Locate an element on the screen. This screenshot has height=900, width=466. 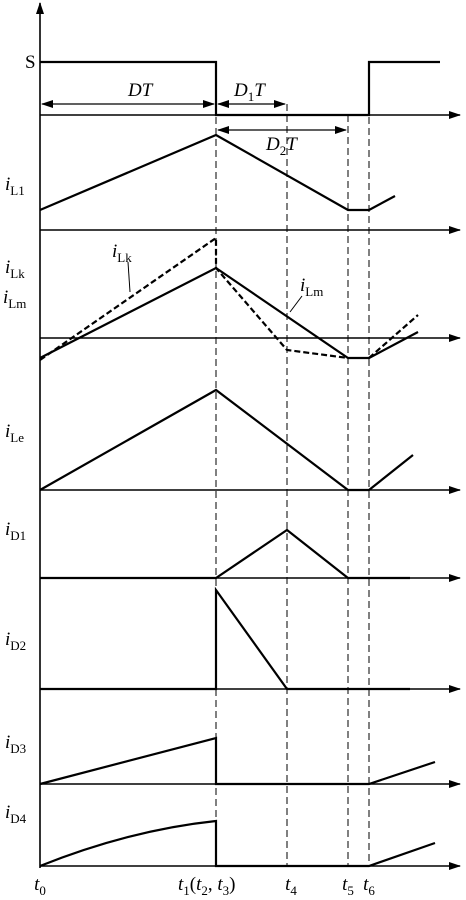
signal-label: iD4 is located at coordinates (16, 814).